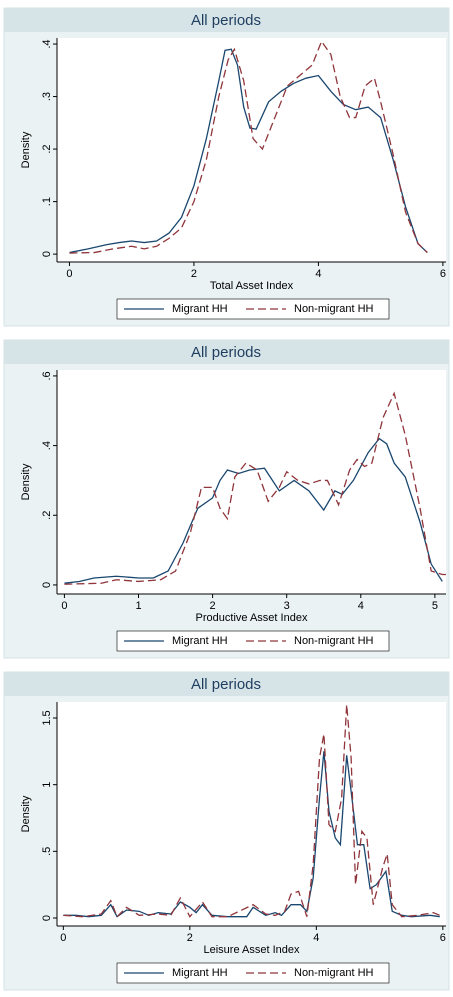 The image size is (453, 997). What do you see at coordinates (47, 201) in the screenshot?
I see `y-tick-label: .1` at bounding box center [47, 201].